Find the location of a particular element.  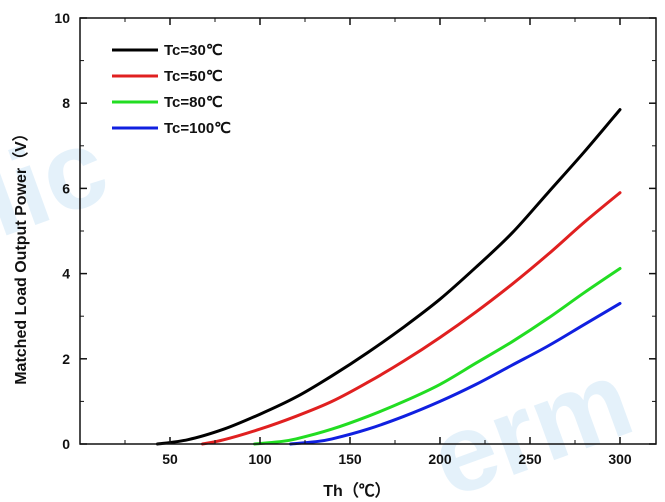

x-tick-label: 250 is located at coordinates (530, 459).